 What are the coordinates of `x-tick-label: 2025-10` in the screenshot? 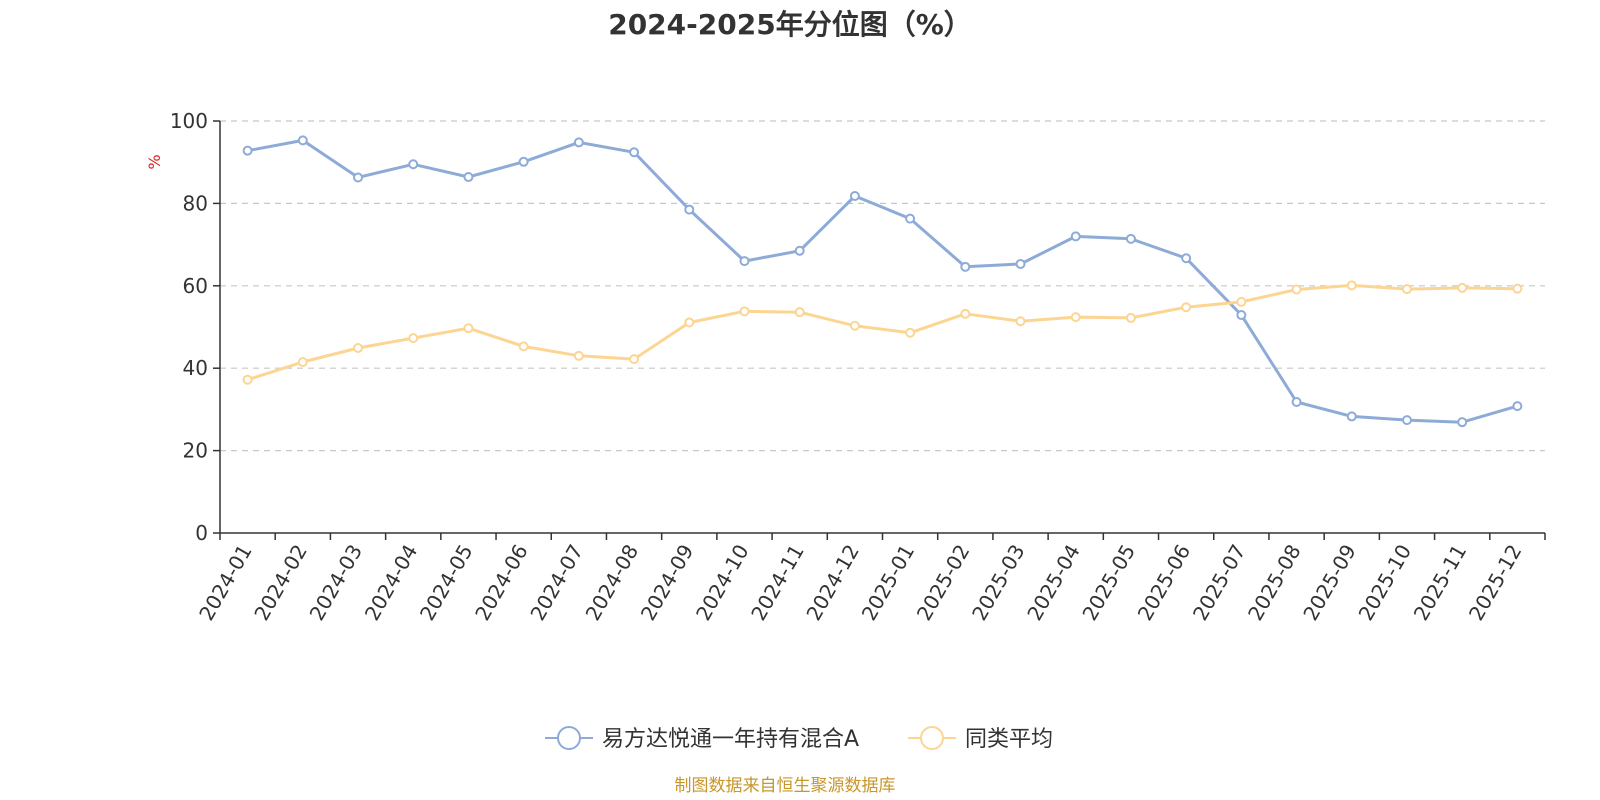 It's located at (1384, 582).